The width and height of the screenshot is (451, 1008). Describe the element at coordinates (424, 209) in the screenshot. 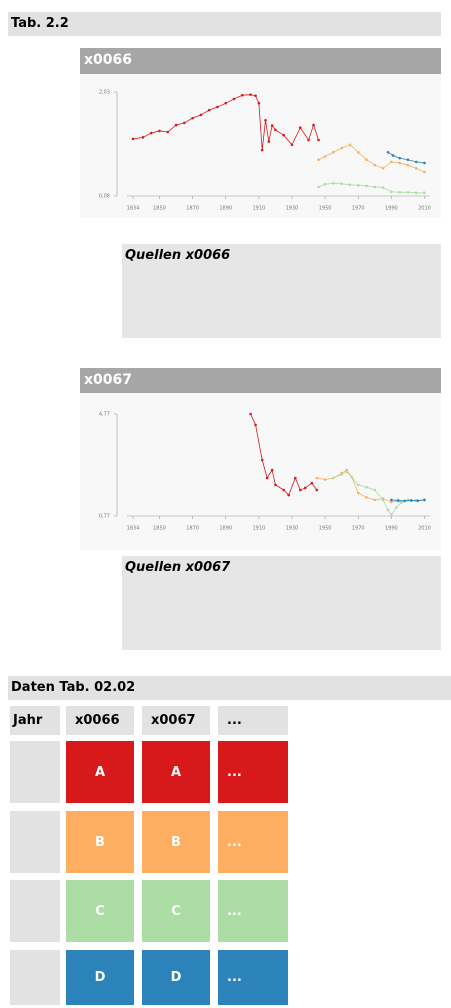

I see `x-tick-label: 2010` at that location.